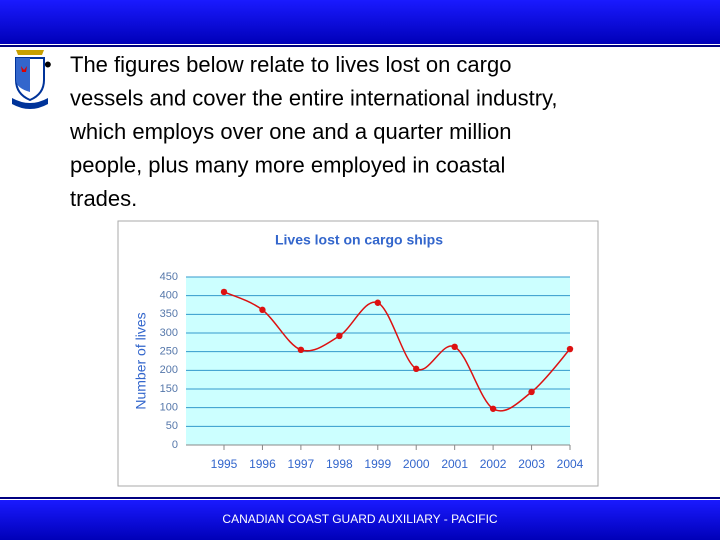 Image resolution: width=720 pixels, height=545 pixels. Describe the element at coordinates (377, 464) in the screenshot. I see `x-tick-label: 1999` at that location.